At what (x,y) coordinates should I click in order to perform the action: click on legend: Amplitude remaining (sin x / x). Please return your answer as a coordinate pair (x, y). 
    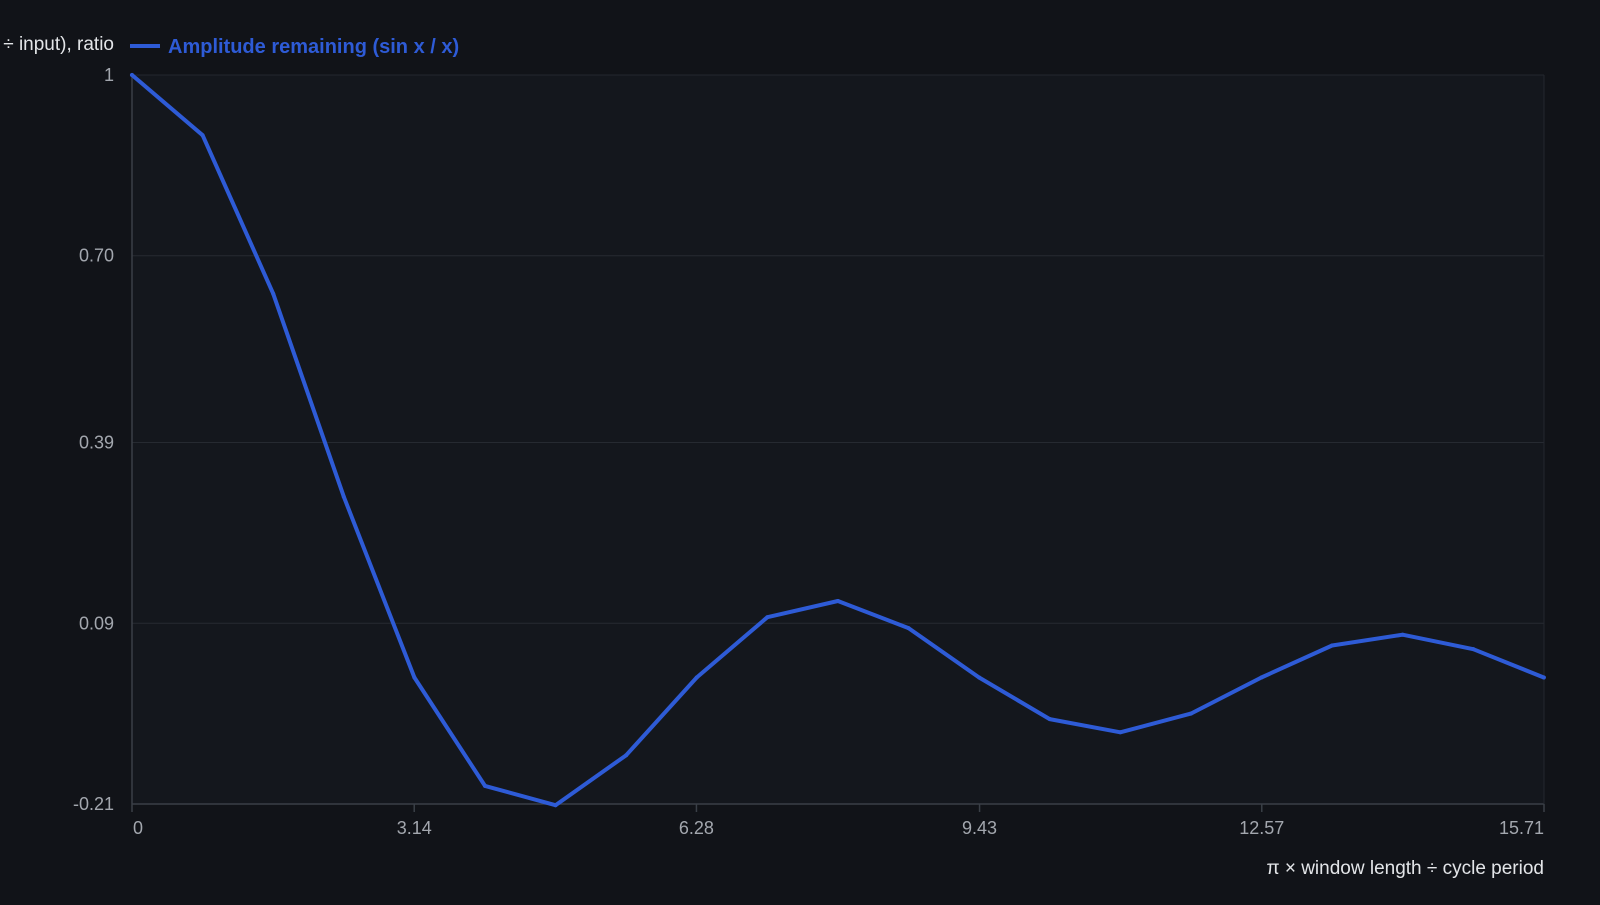
    Looking at the image, I should click on (294, 47).